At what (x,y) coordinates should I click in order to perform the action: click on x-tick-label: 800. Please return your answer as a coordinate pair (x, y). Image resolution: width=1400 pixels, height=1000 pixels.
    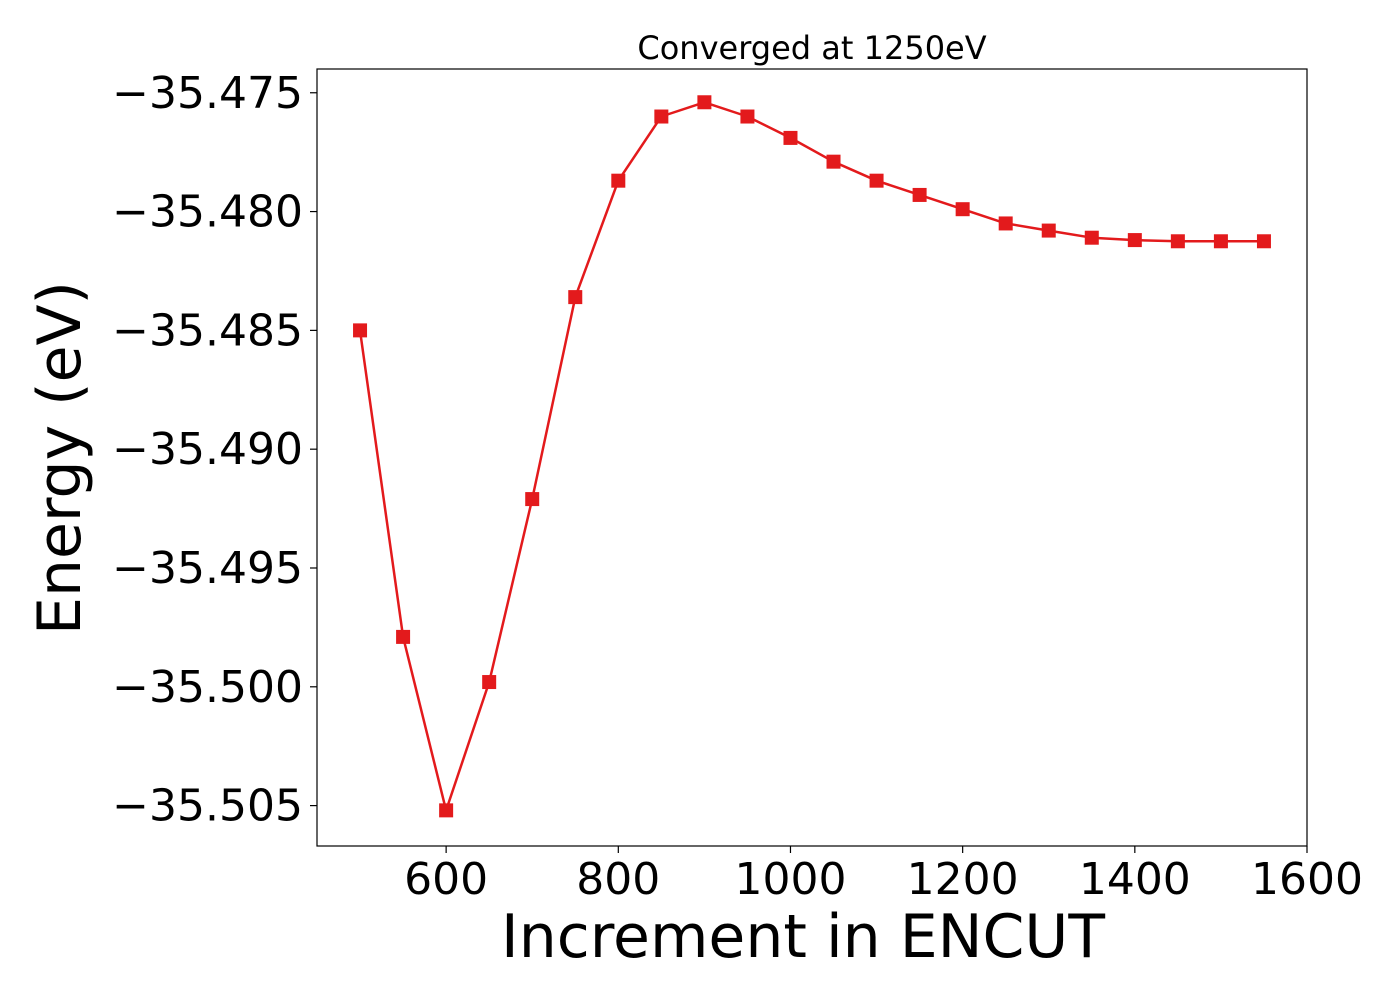
    Looking at the image, I should click on (618, 879).